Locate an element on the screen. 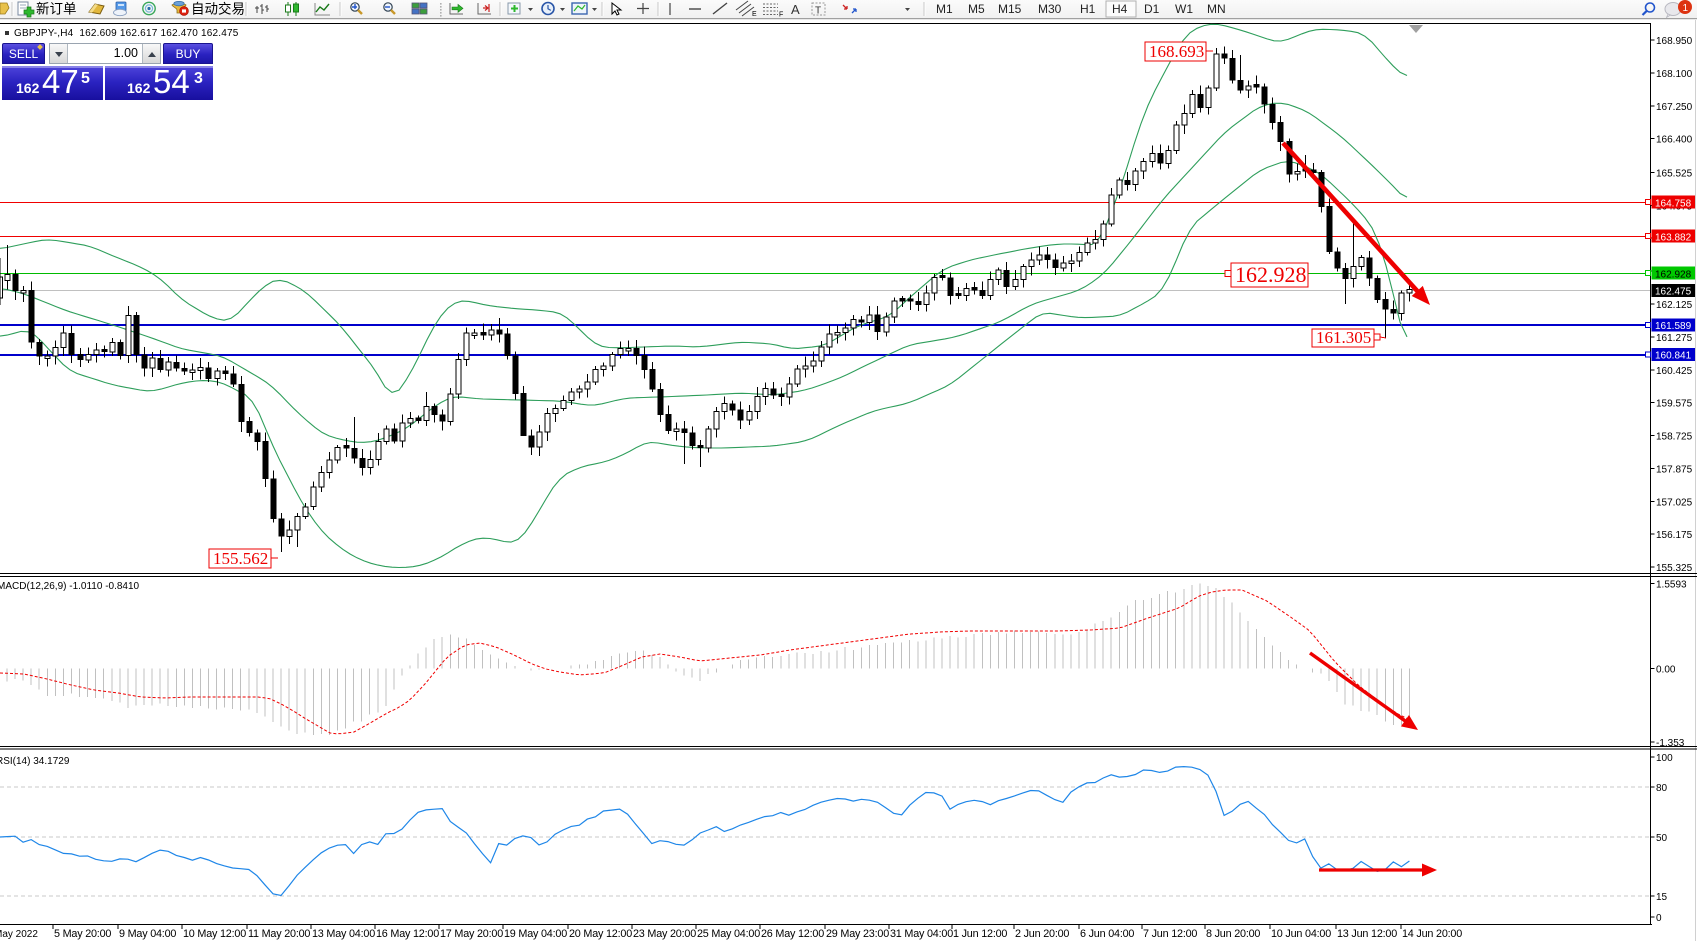 This screenshot has width=1697, height=941. svg-text: F is located at coordinates (781, 15).